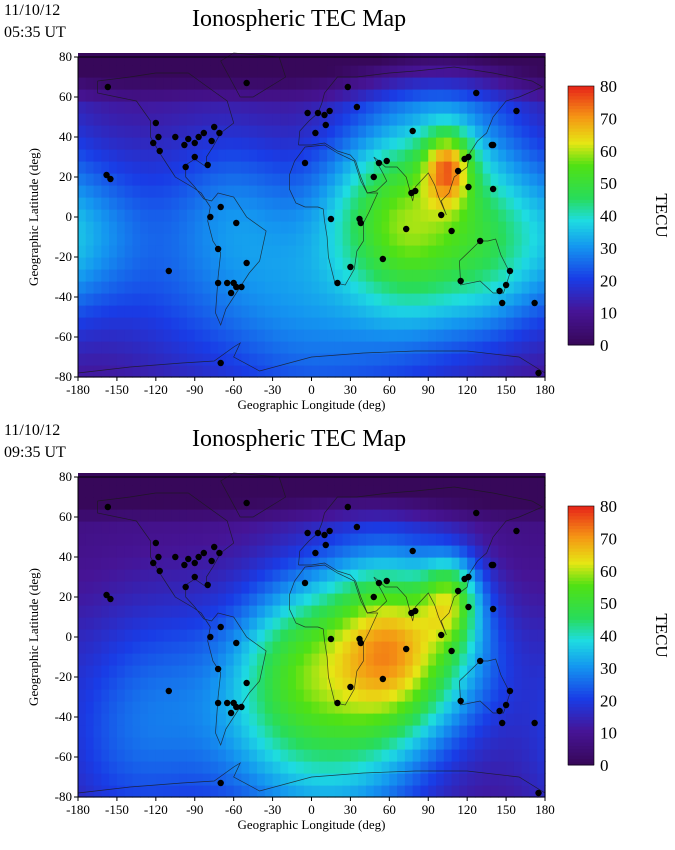  Describe the element at coordinates (63, 336) in the screenshot. I see `y-tick-label: -60` at that location.